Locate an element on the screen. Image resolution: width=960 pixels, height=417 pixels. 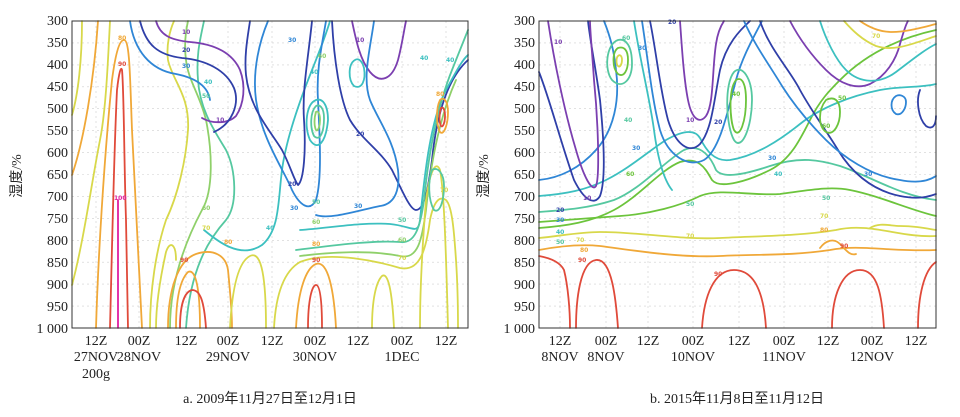
x-tick-label: 8NOV is located at coordinates (559, 357).